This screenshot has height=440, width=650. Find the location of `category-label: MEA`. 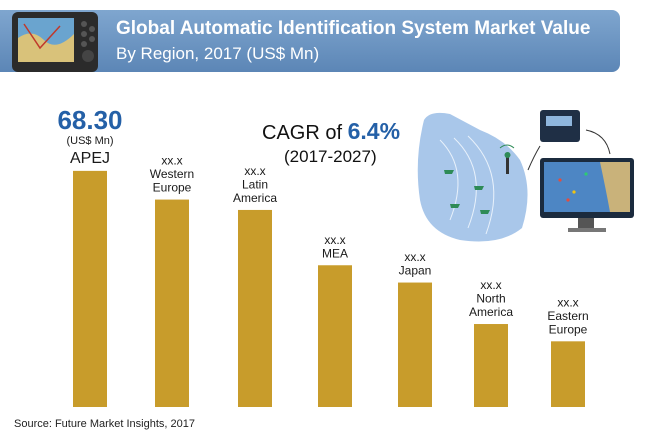

category-label: MEA is located at coordinates (335, 253).